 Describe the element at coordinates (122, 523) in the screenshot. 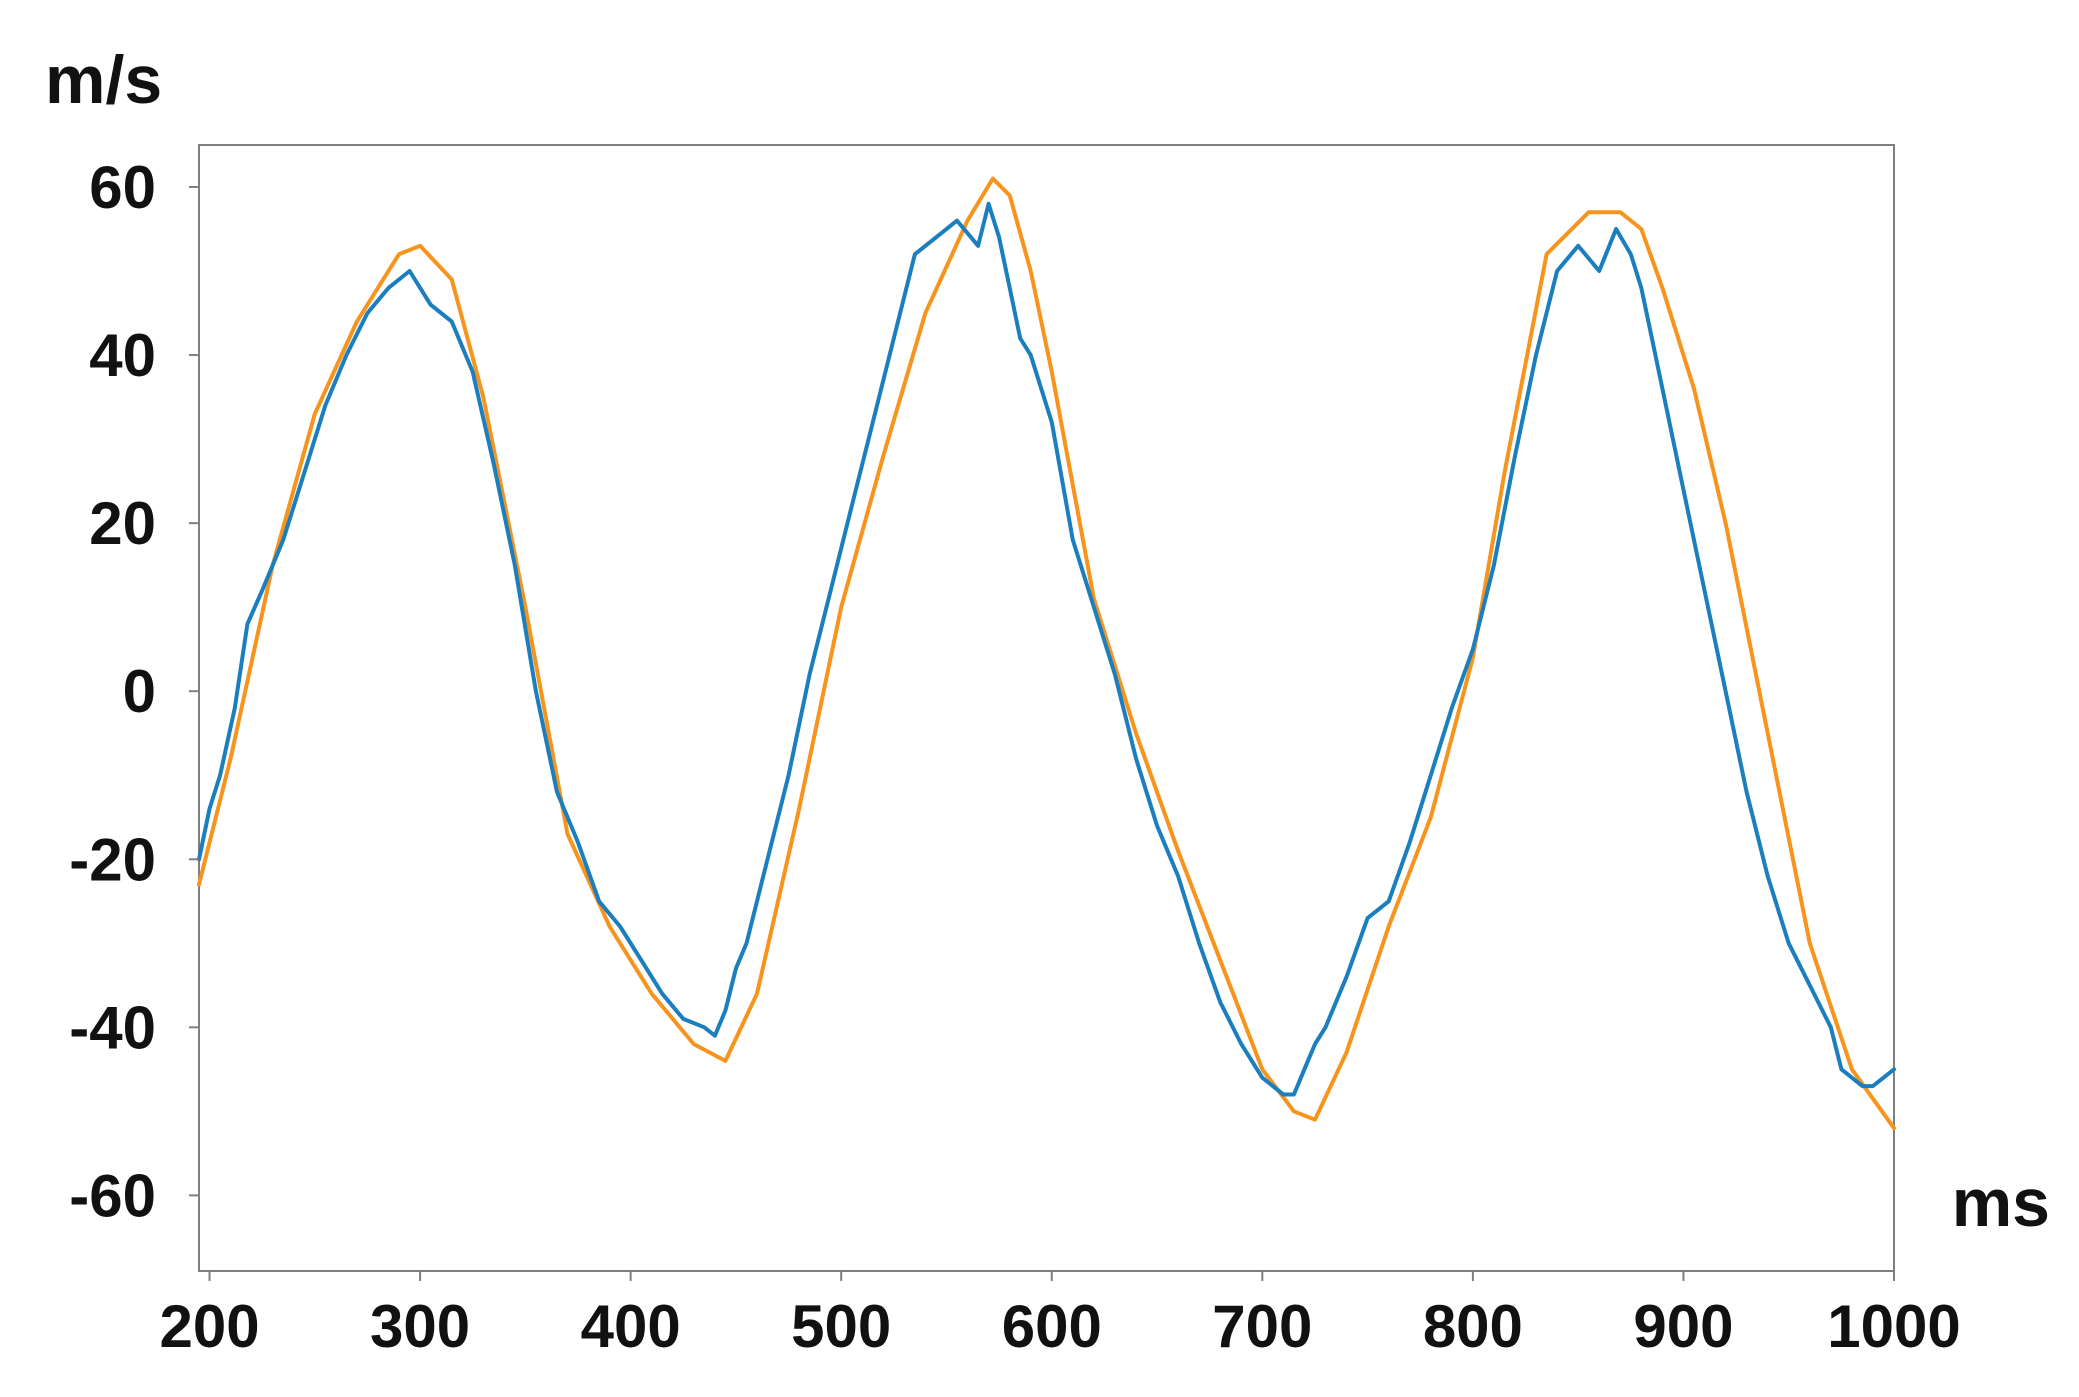

I see `y-tick-label: 20` at that location.